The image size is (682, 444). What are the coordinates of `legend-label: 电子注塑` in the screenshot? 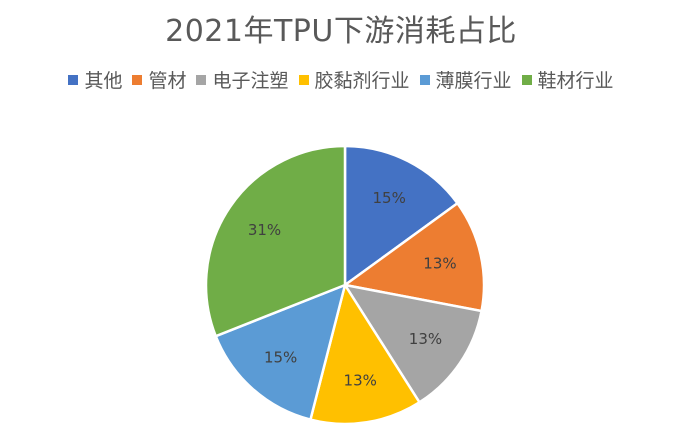 It's located at (250, 81).